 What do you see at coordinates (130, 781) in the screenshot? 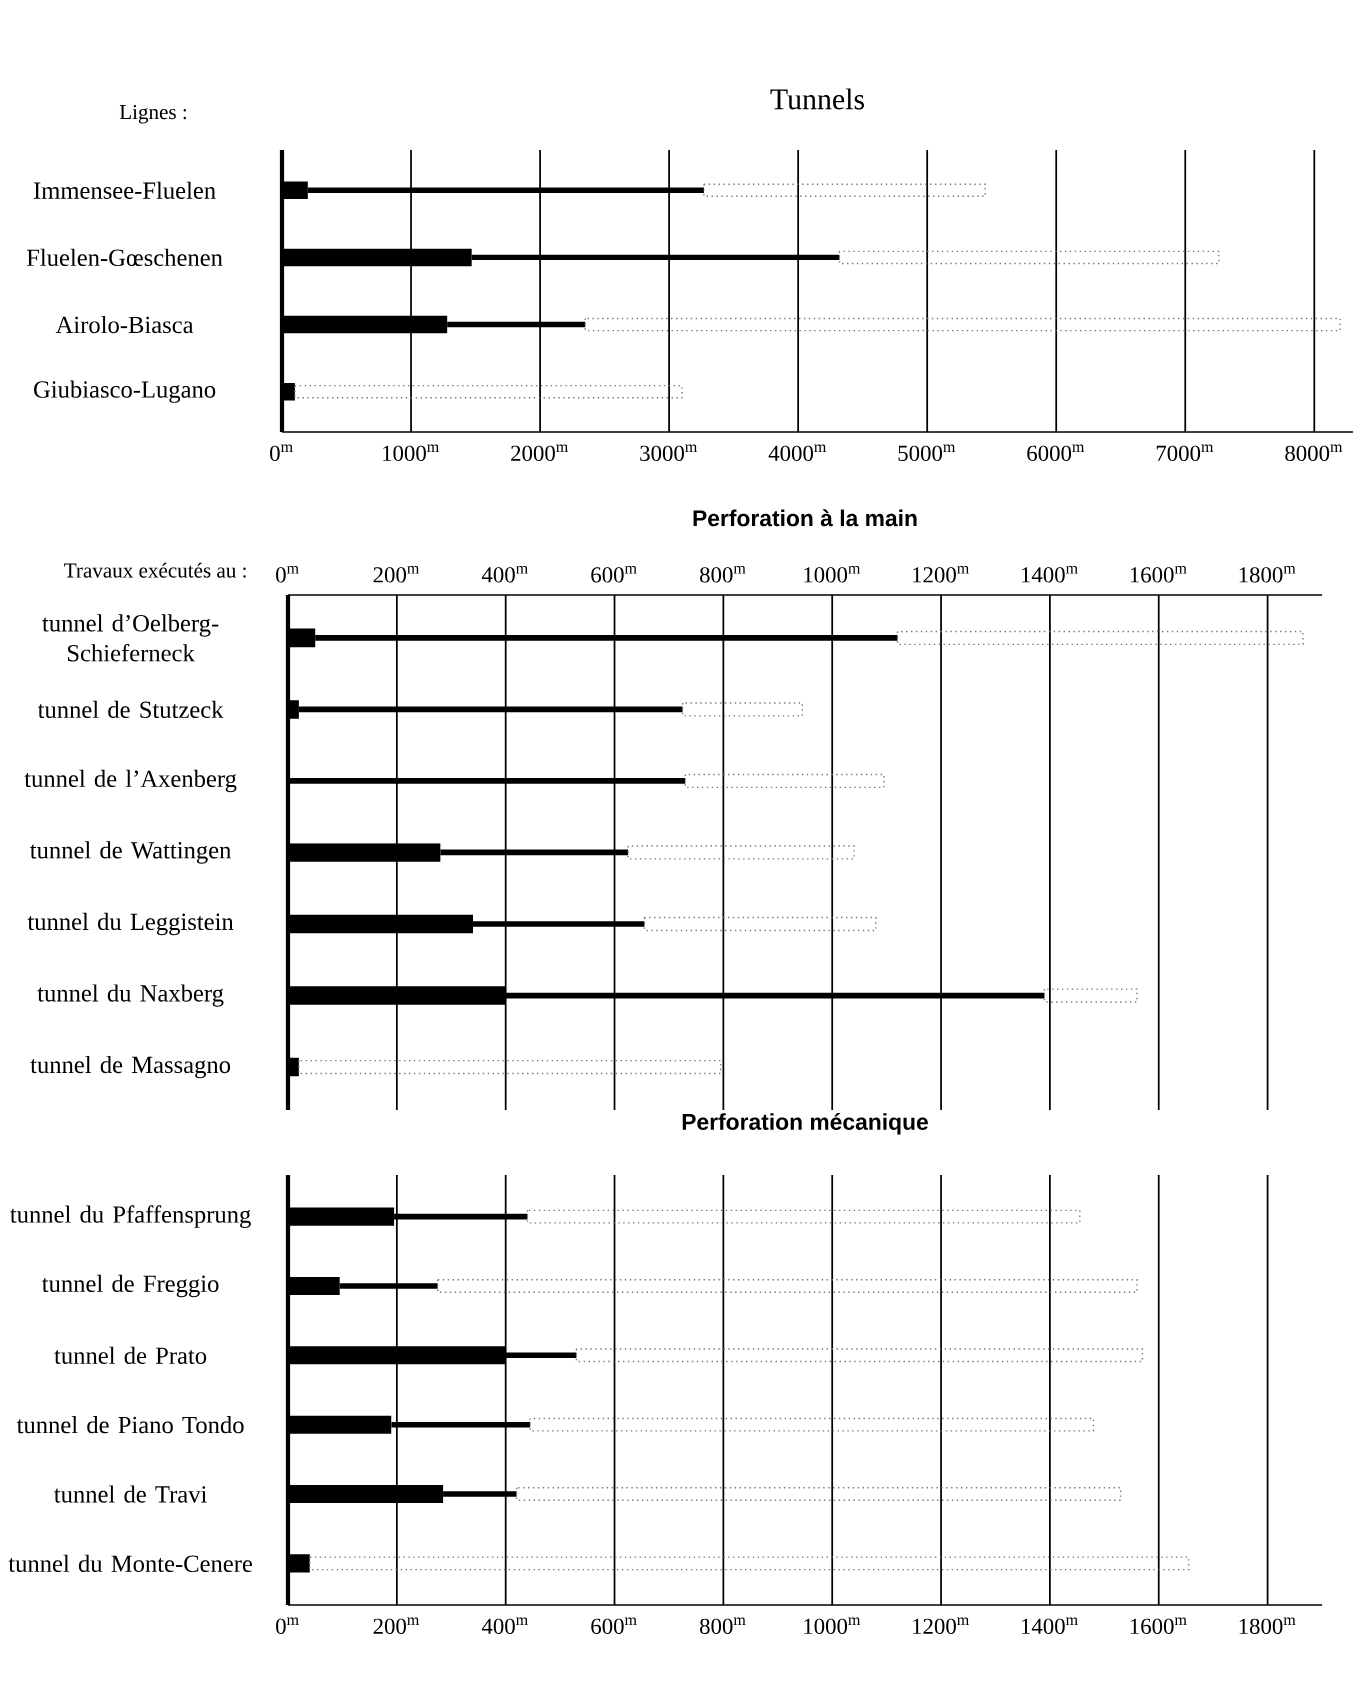
I see `y-tick-label: tunnel de l’Axenberg` at bounding box center [130, 781].